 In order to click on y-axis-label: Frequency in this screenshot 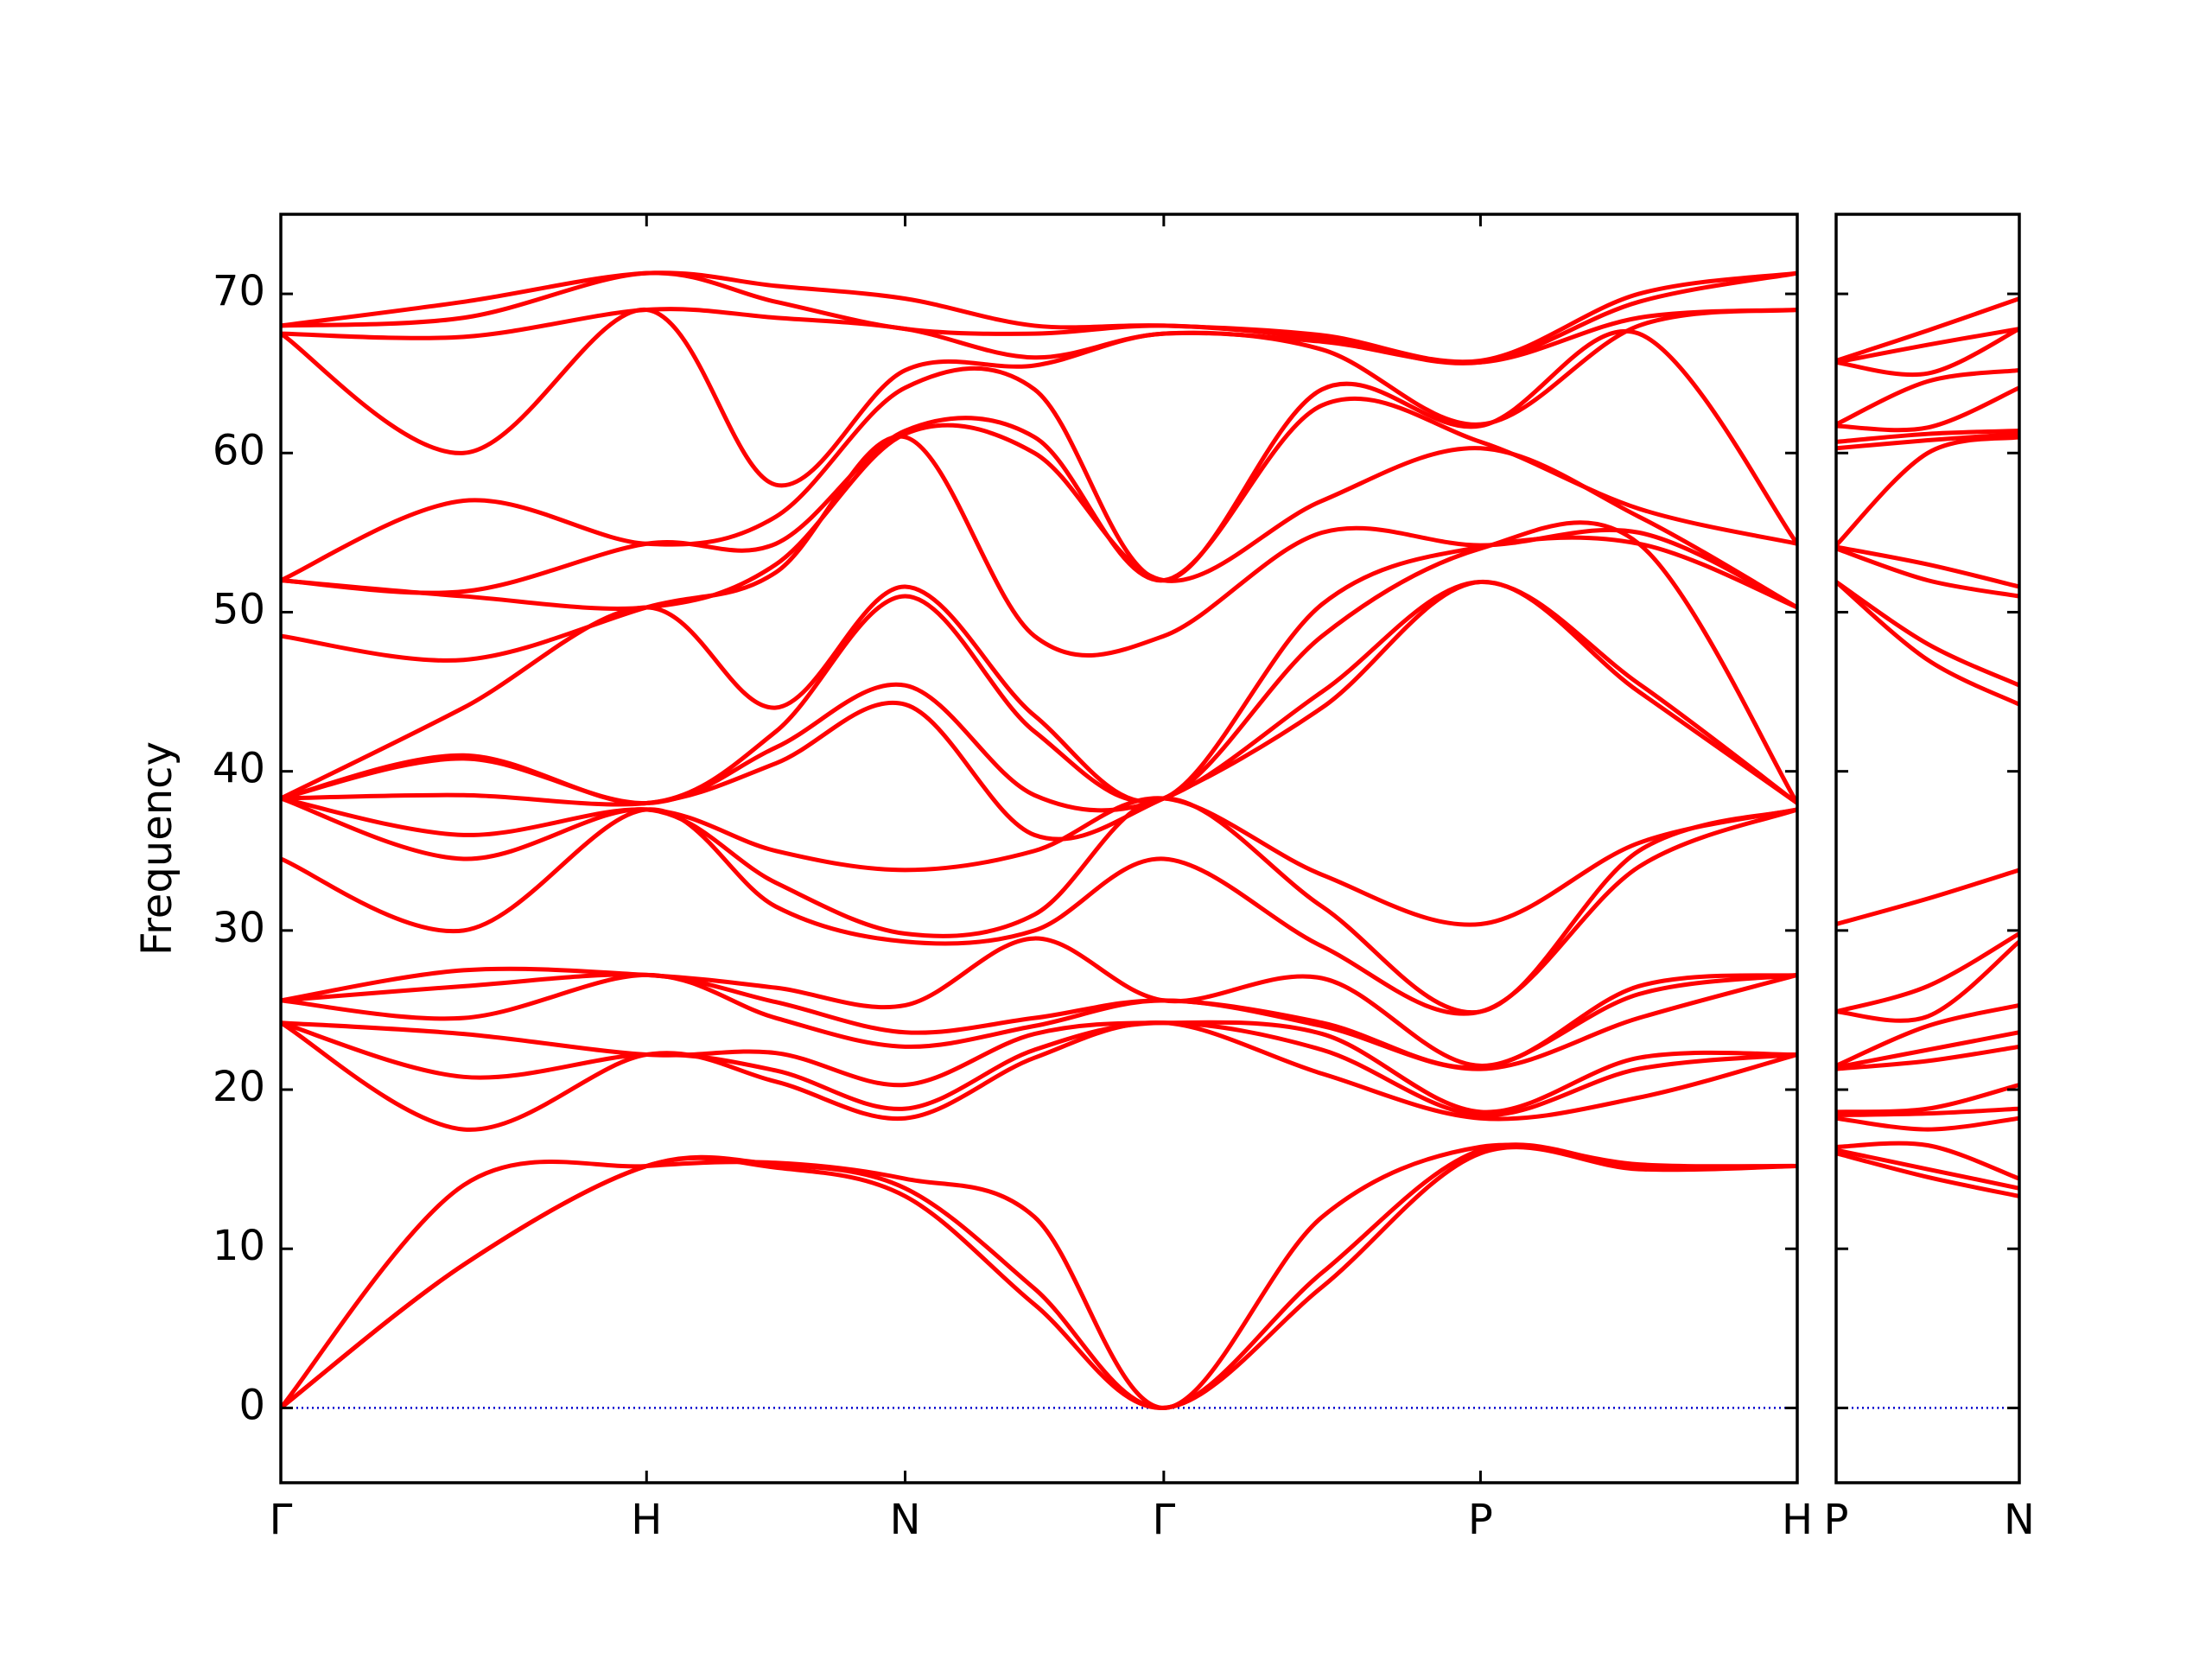, I will do `click(157, 848)`.